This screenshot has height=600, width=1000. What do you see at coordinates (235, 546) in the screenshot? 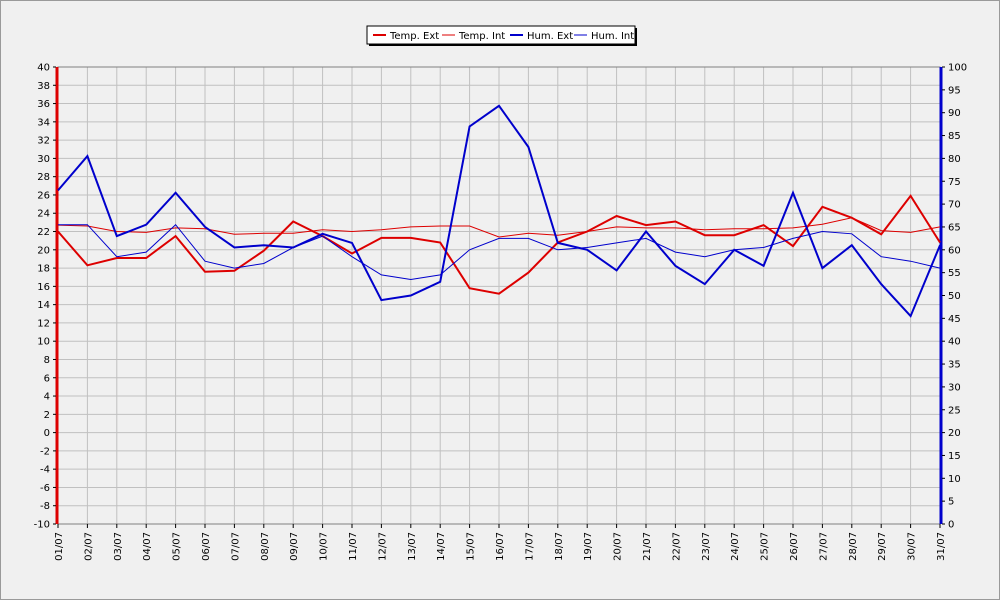
I see `x-axis-tick-label: 07/07` at bounding box center [235, 546].